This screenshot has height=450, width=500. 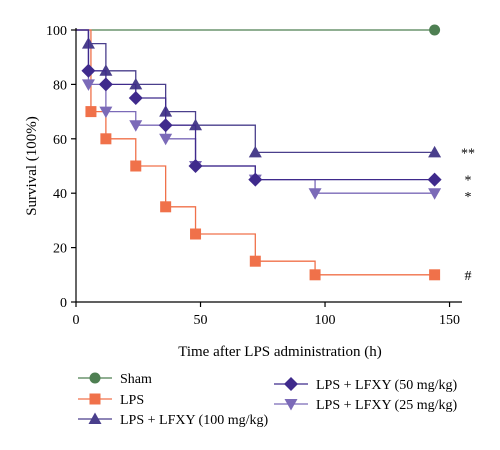 What do you see at coordinates (111, 400) in the screenshot?
I see `legend-item: LPS` at bounding box center [111, 400].